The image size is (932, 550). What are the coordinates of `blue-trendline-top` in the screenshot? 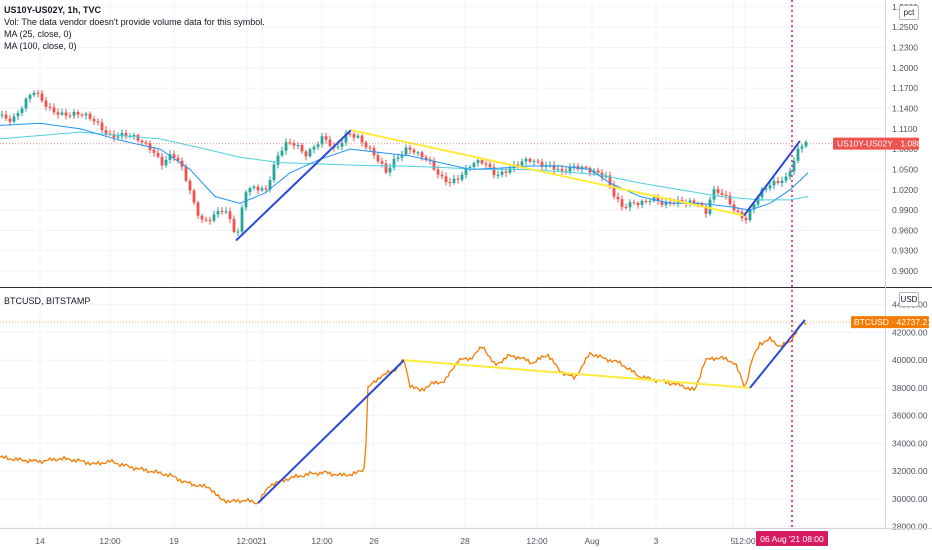 It's located at (772, 178).